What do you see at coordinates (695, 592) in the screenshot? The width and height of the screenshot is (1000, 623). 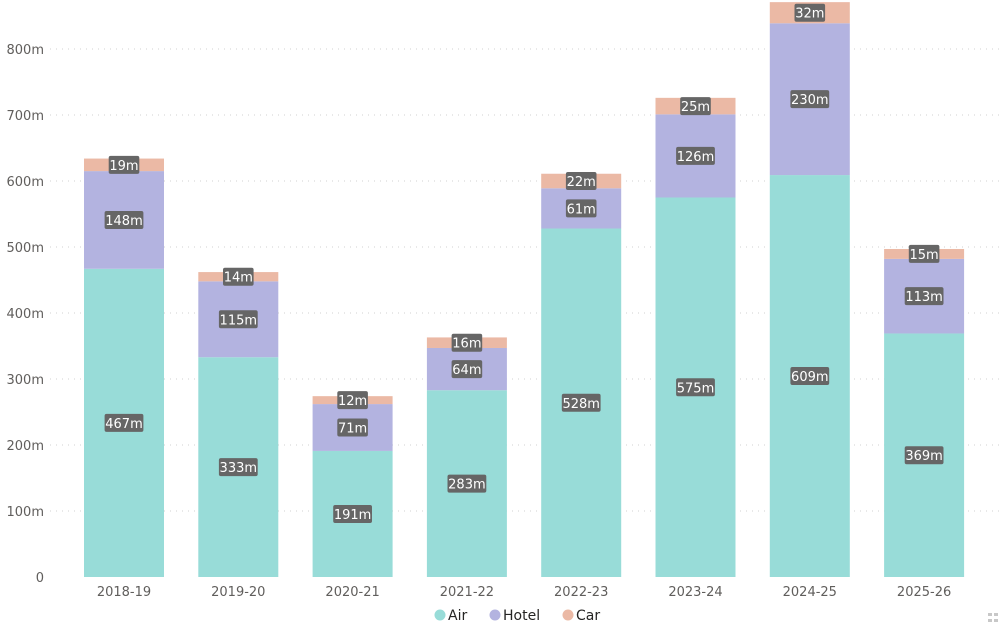 I see `x-tick-label: 2023-24` at bounding box center [695, 592].